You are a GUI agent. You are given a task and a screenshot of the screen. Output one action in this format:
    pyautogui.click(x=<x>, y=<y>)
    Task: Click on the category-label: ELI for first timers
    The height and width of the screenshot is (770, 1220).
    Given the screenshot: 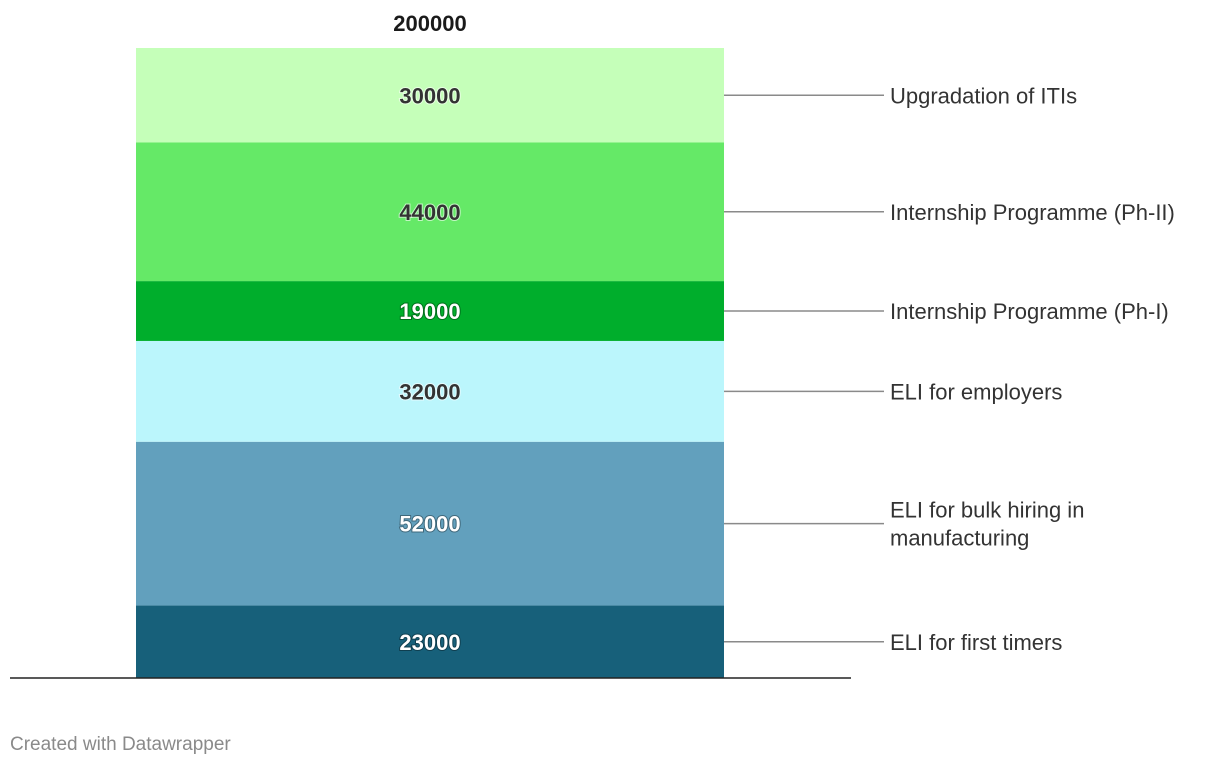 What is the action you would take?
    pyautogui.click(x=976, y=642)
    